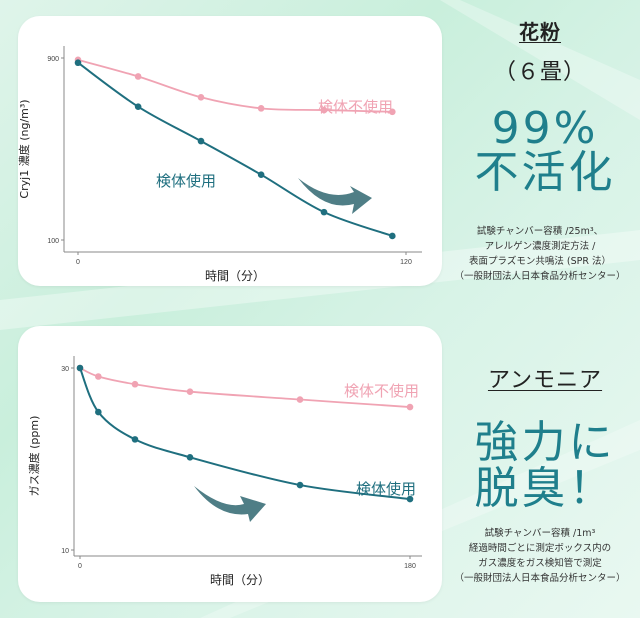 The width and height of the screenshot is (640, 618). I want to click on pollen-title: 花粉, so click(540, 32).